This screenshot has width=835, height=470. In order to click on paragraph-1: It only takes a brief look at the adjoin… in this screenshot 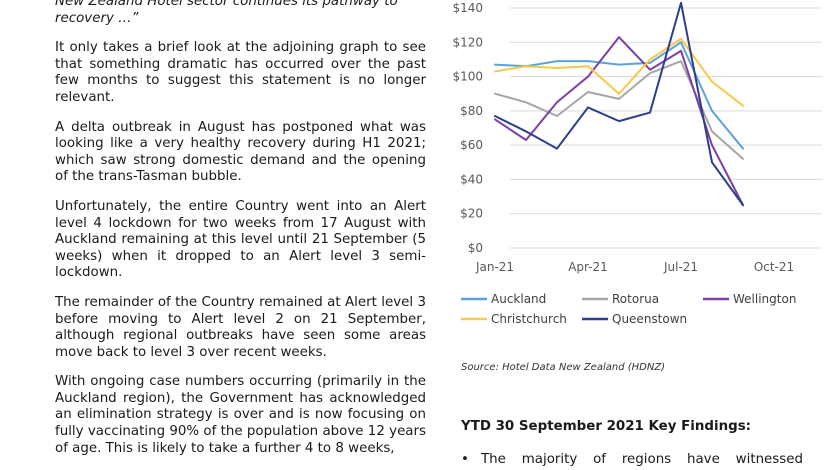, I will do `click(240, 72)`.